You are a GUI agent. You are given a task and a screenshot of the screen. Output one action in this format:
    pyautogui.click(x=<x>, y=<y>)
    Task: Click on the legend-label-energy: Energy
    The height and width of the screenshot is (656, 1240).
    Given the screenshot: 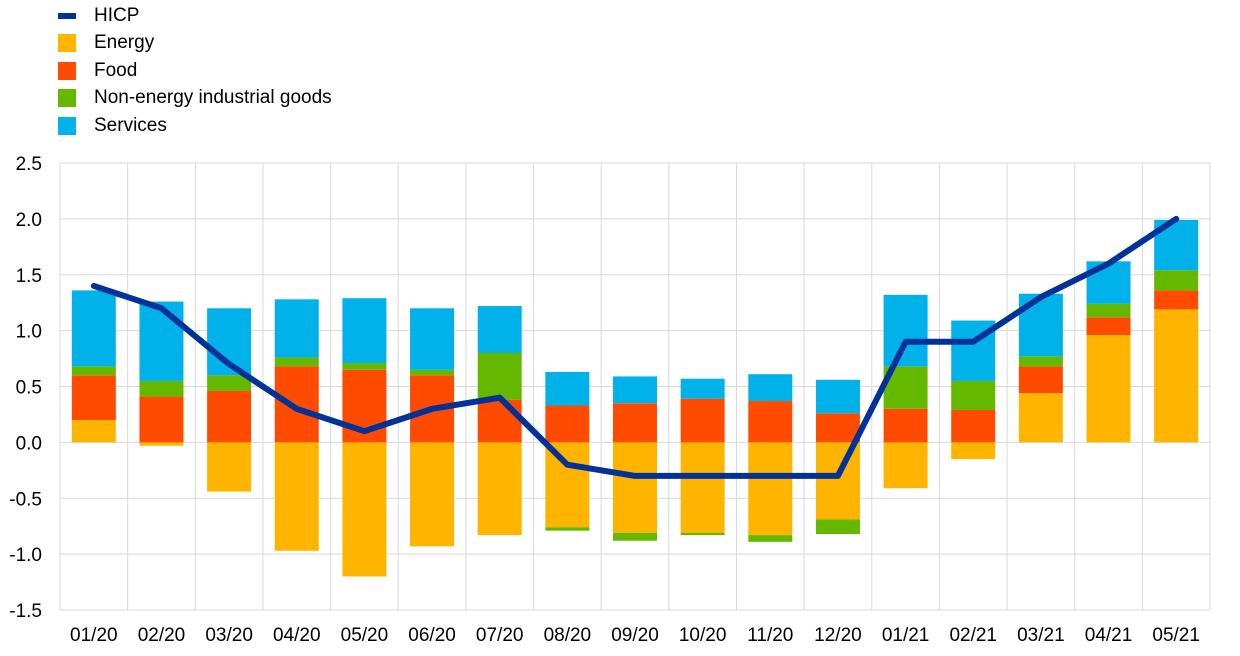 What is the action you would take?
    pyautogui.click(x=124, y=43)
    